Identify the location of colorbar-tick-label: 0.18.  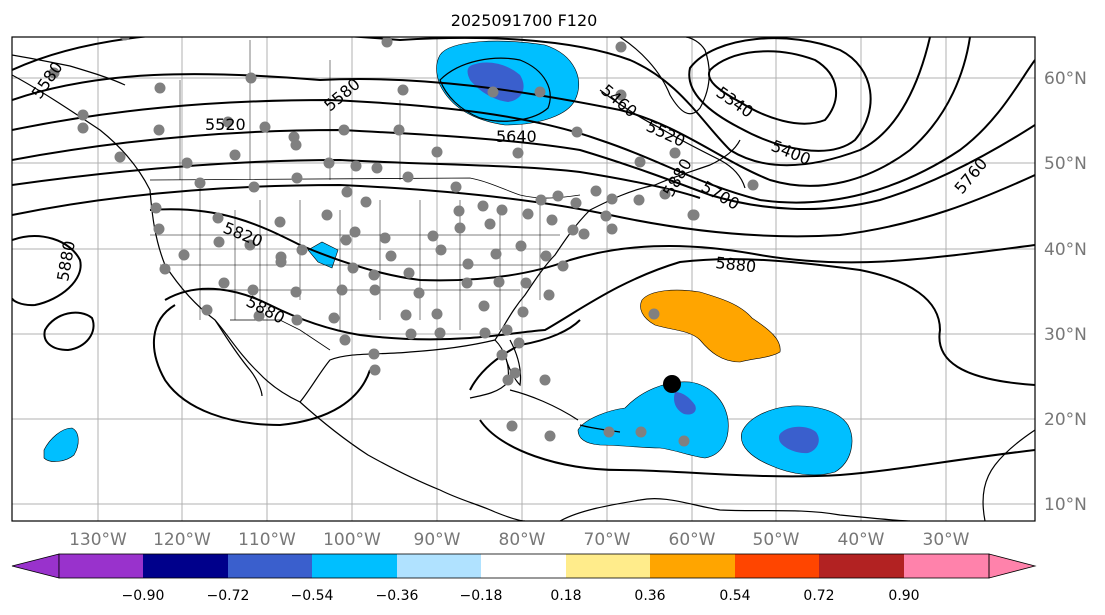
(565, 596).